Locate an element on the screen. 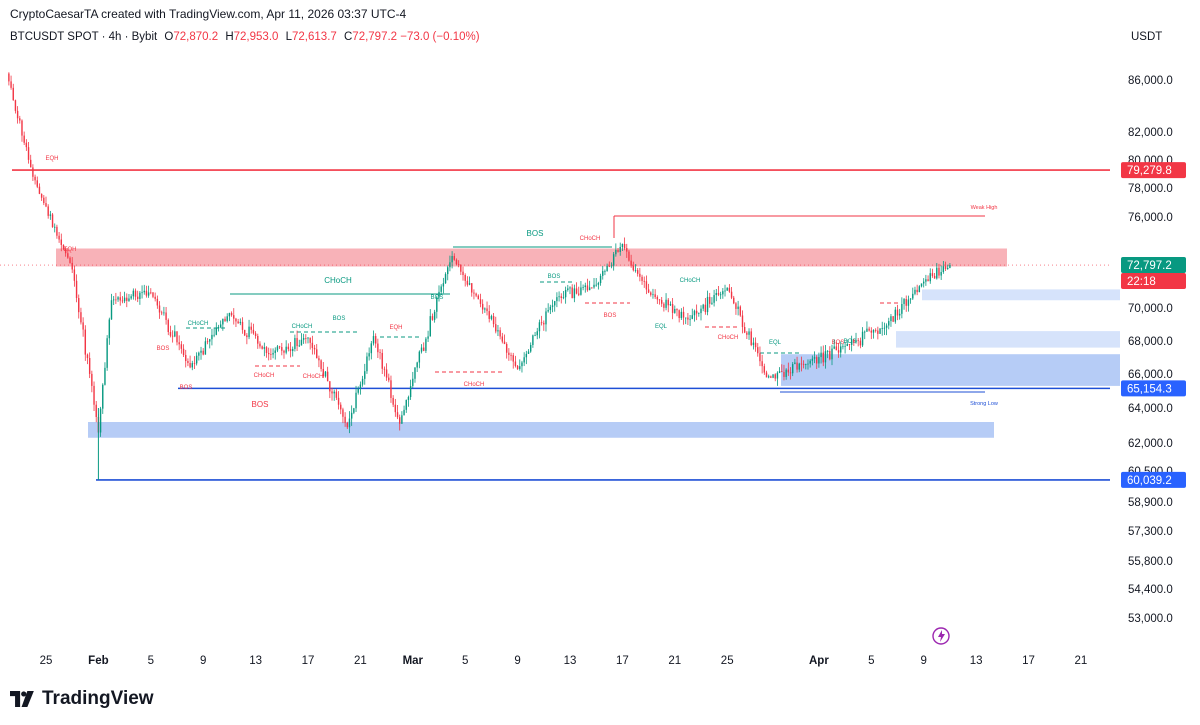 The width and height of the screenshot is (1200, 725). x-axis-tick: 5 is located at coordinates (871, 661).